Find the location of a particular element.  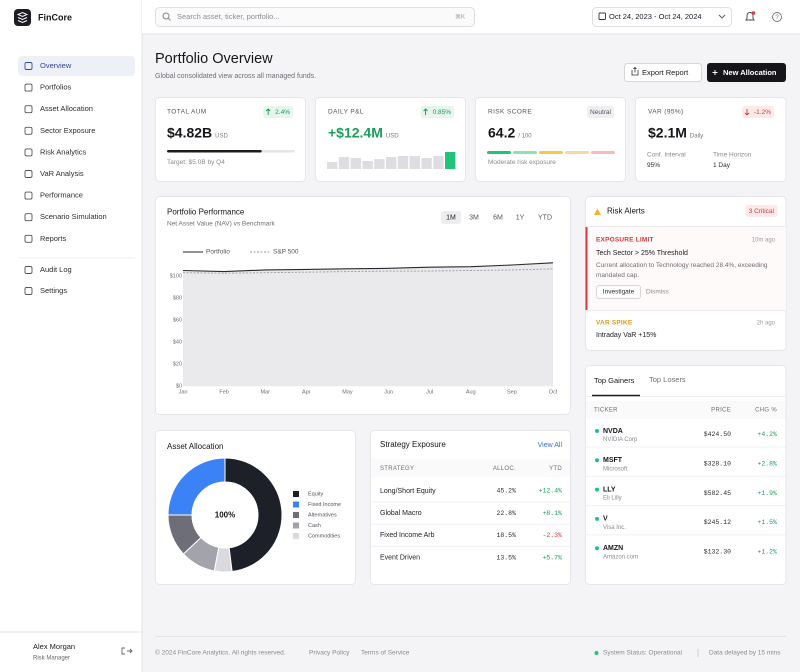

search-box is located at coordinates (315, 17).